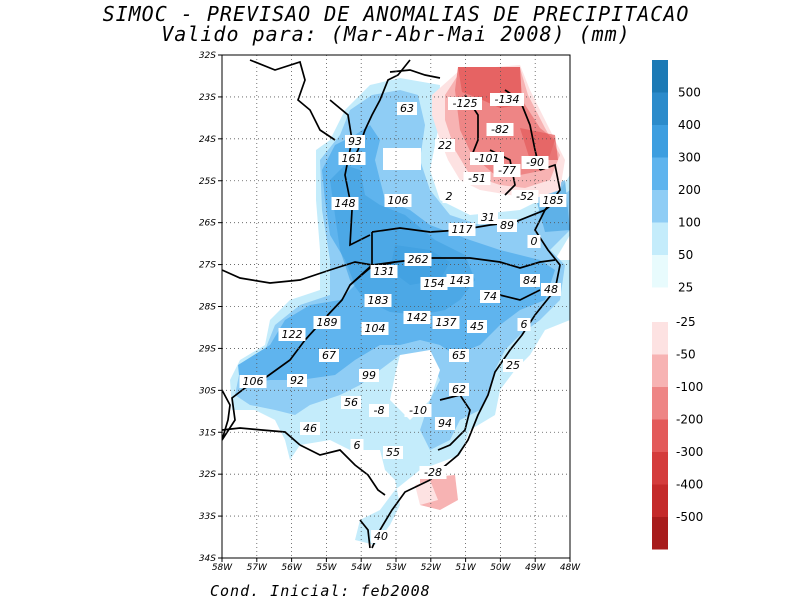 The width and height of the screenshot is (792, 612). Describe the element at coordinates (689, 125) in the screenshot. I see `colorbar-label: 400` at that location.